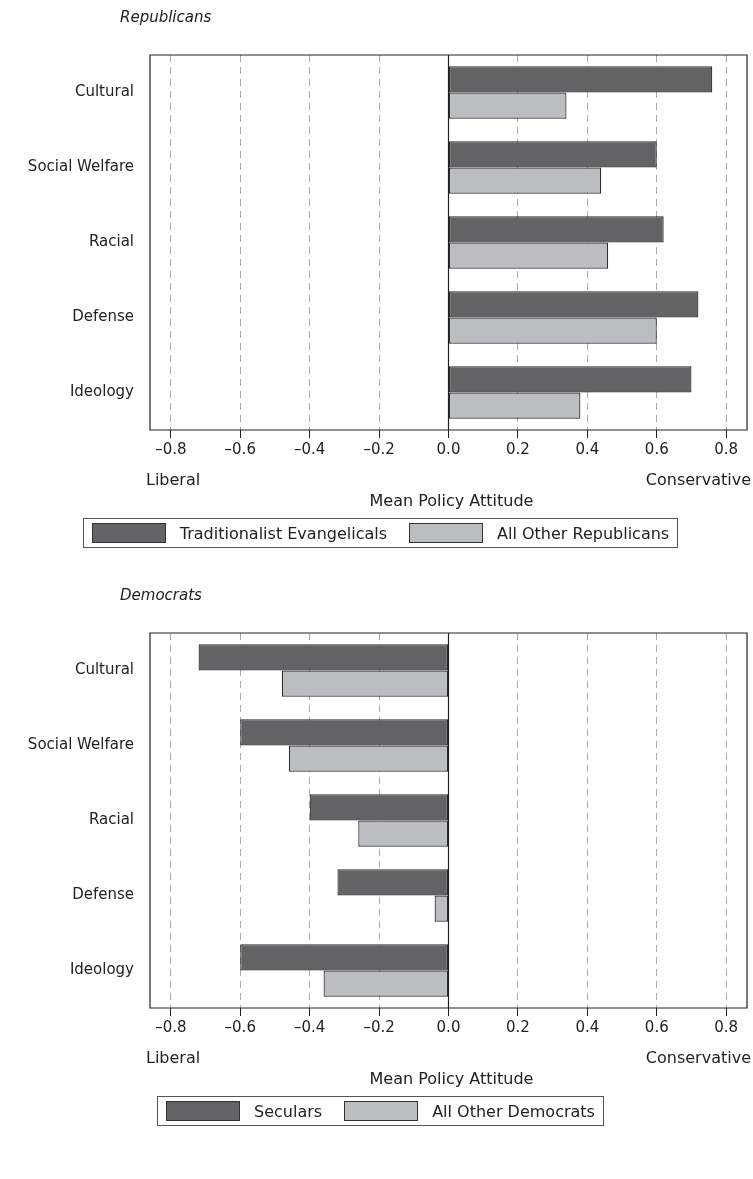 The image size is (753, 1179). I want to click on chart-title: Republicans, so click(166, 18).